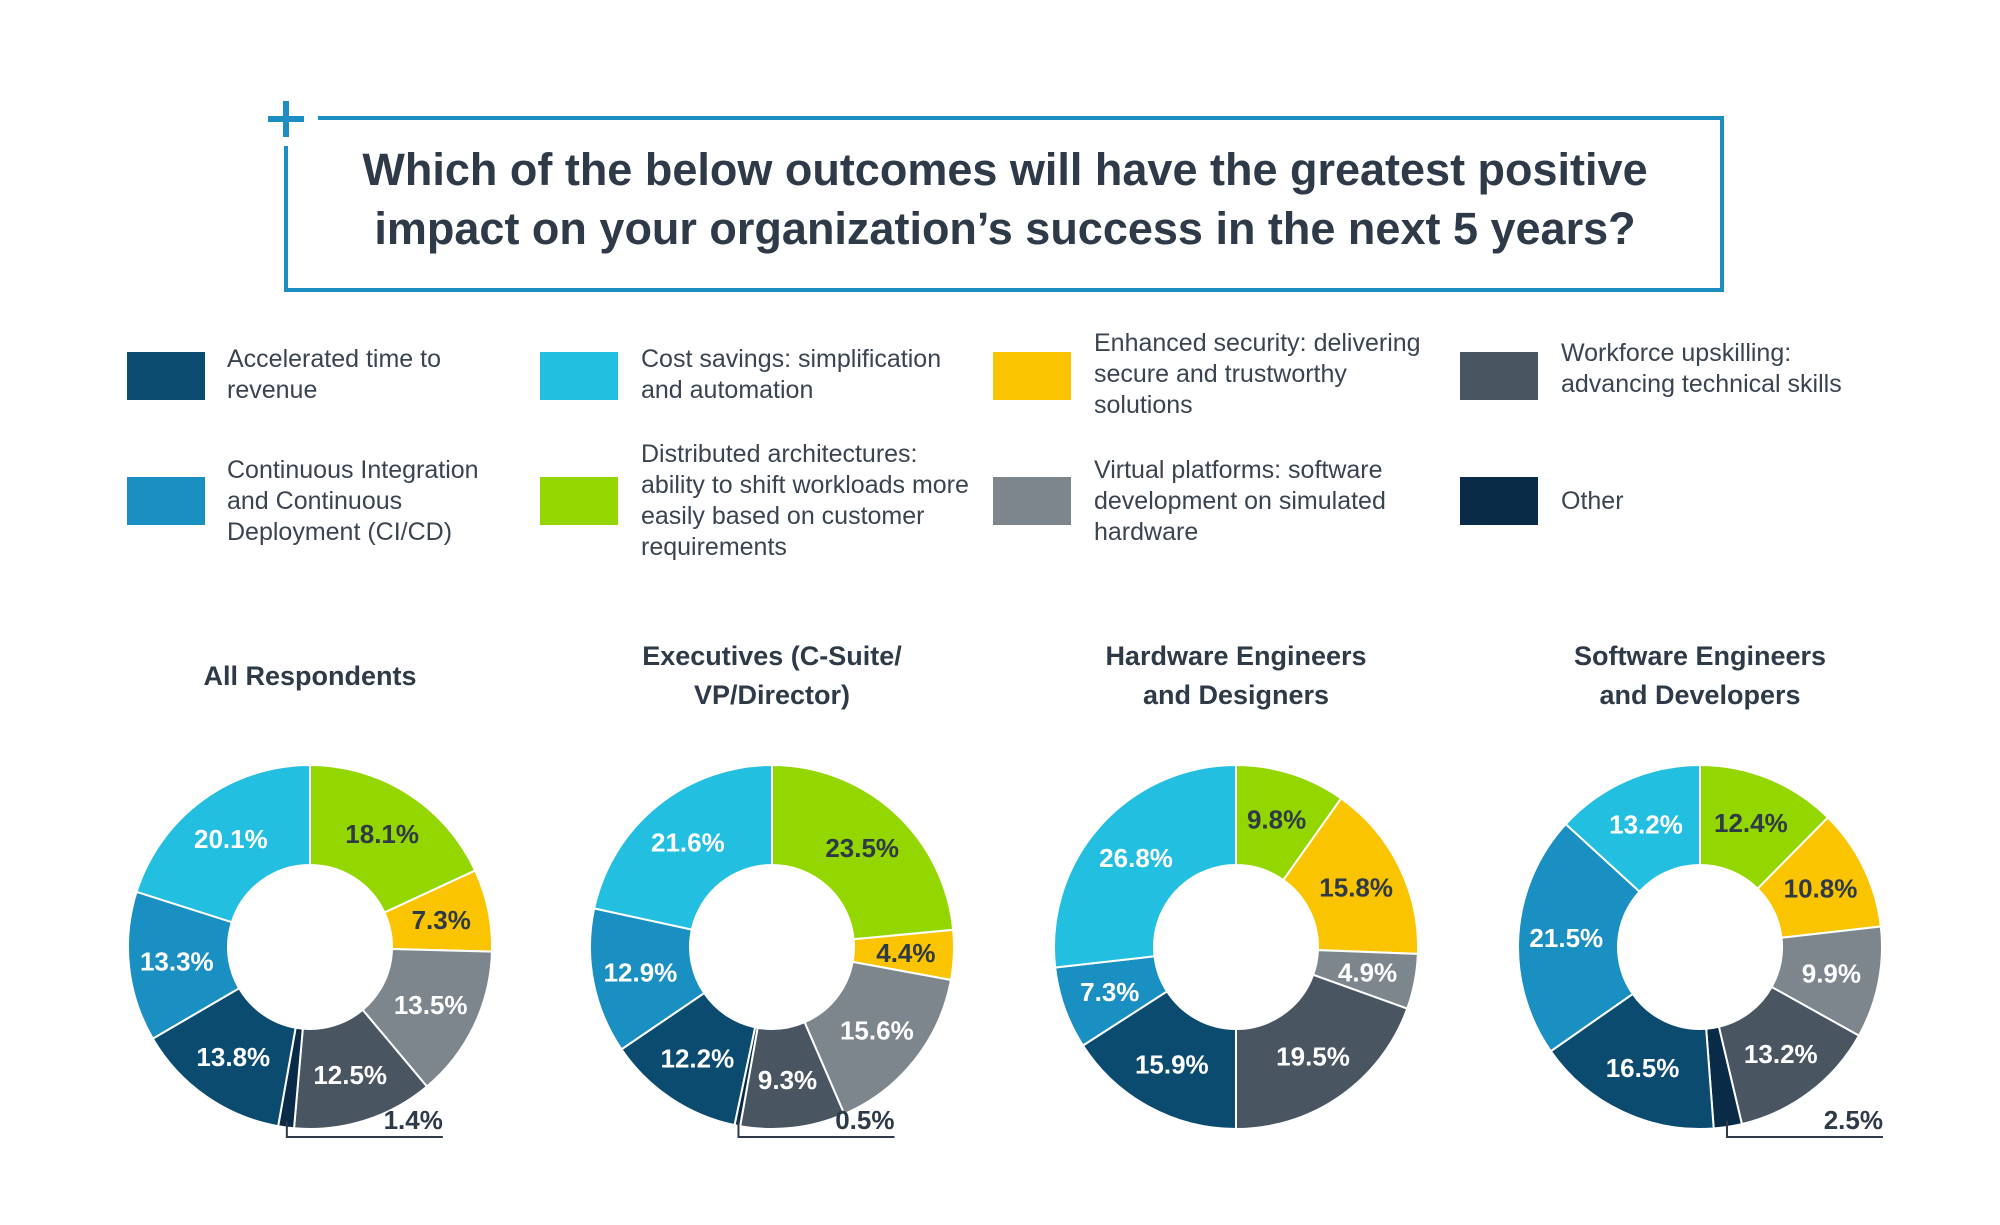 The image size is (2000, 1225). Describe the element at coordinates (877, 1030) in the screenshot. I see `slice-label: 15.6%` at that location.